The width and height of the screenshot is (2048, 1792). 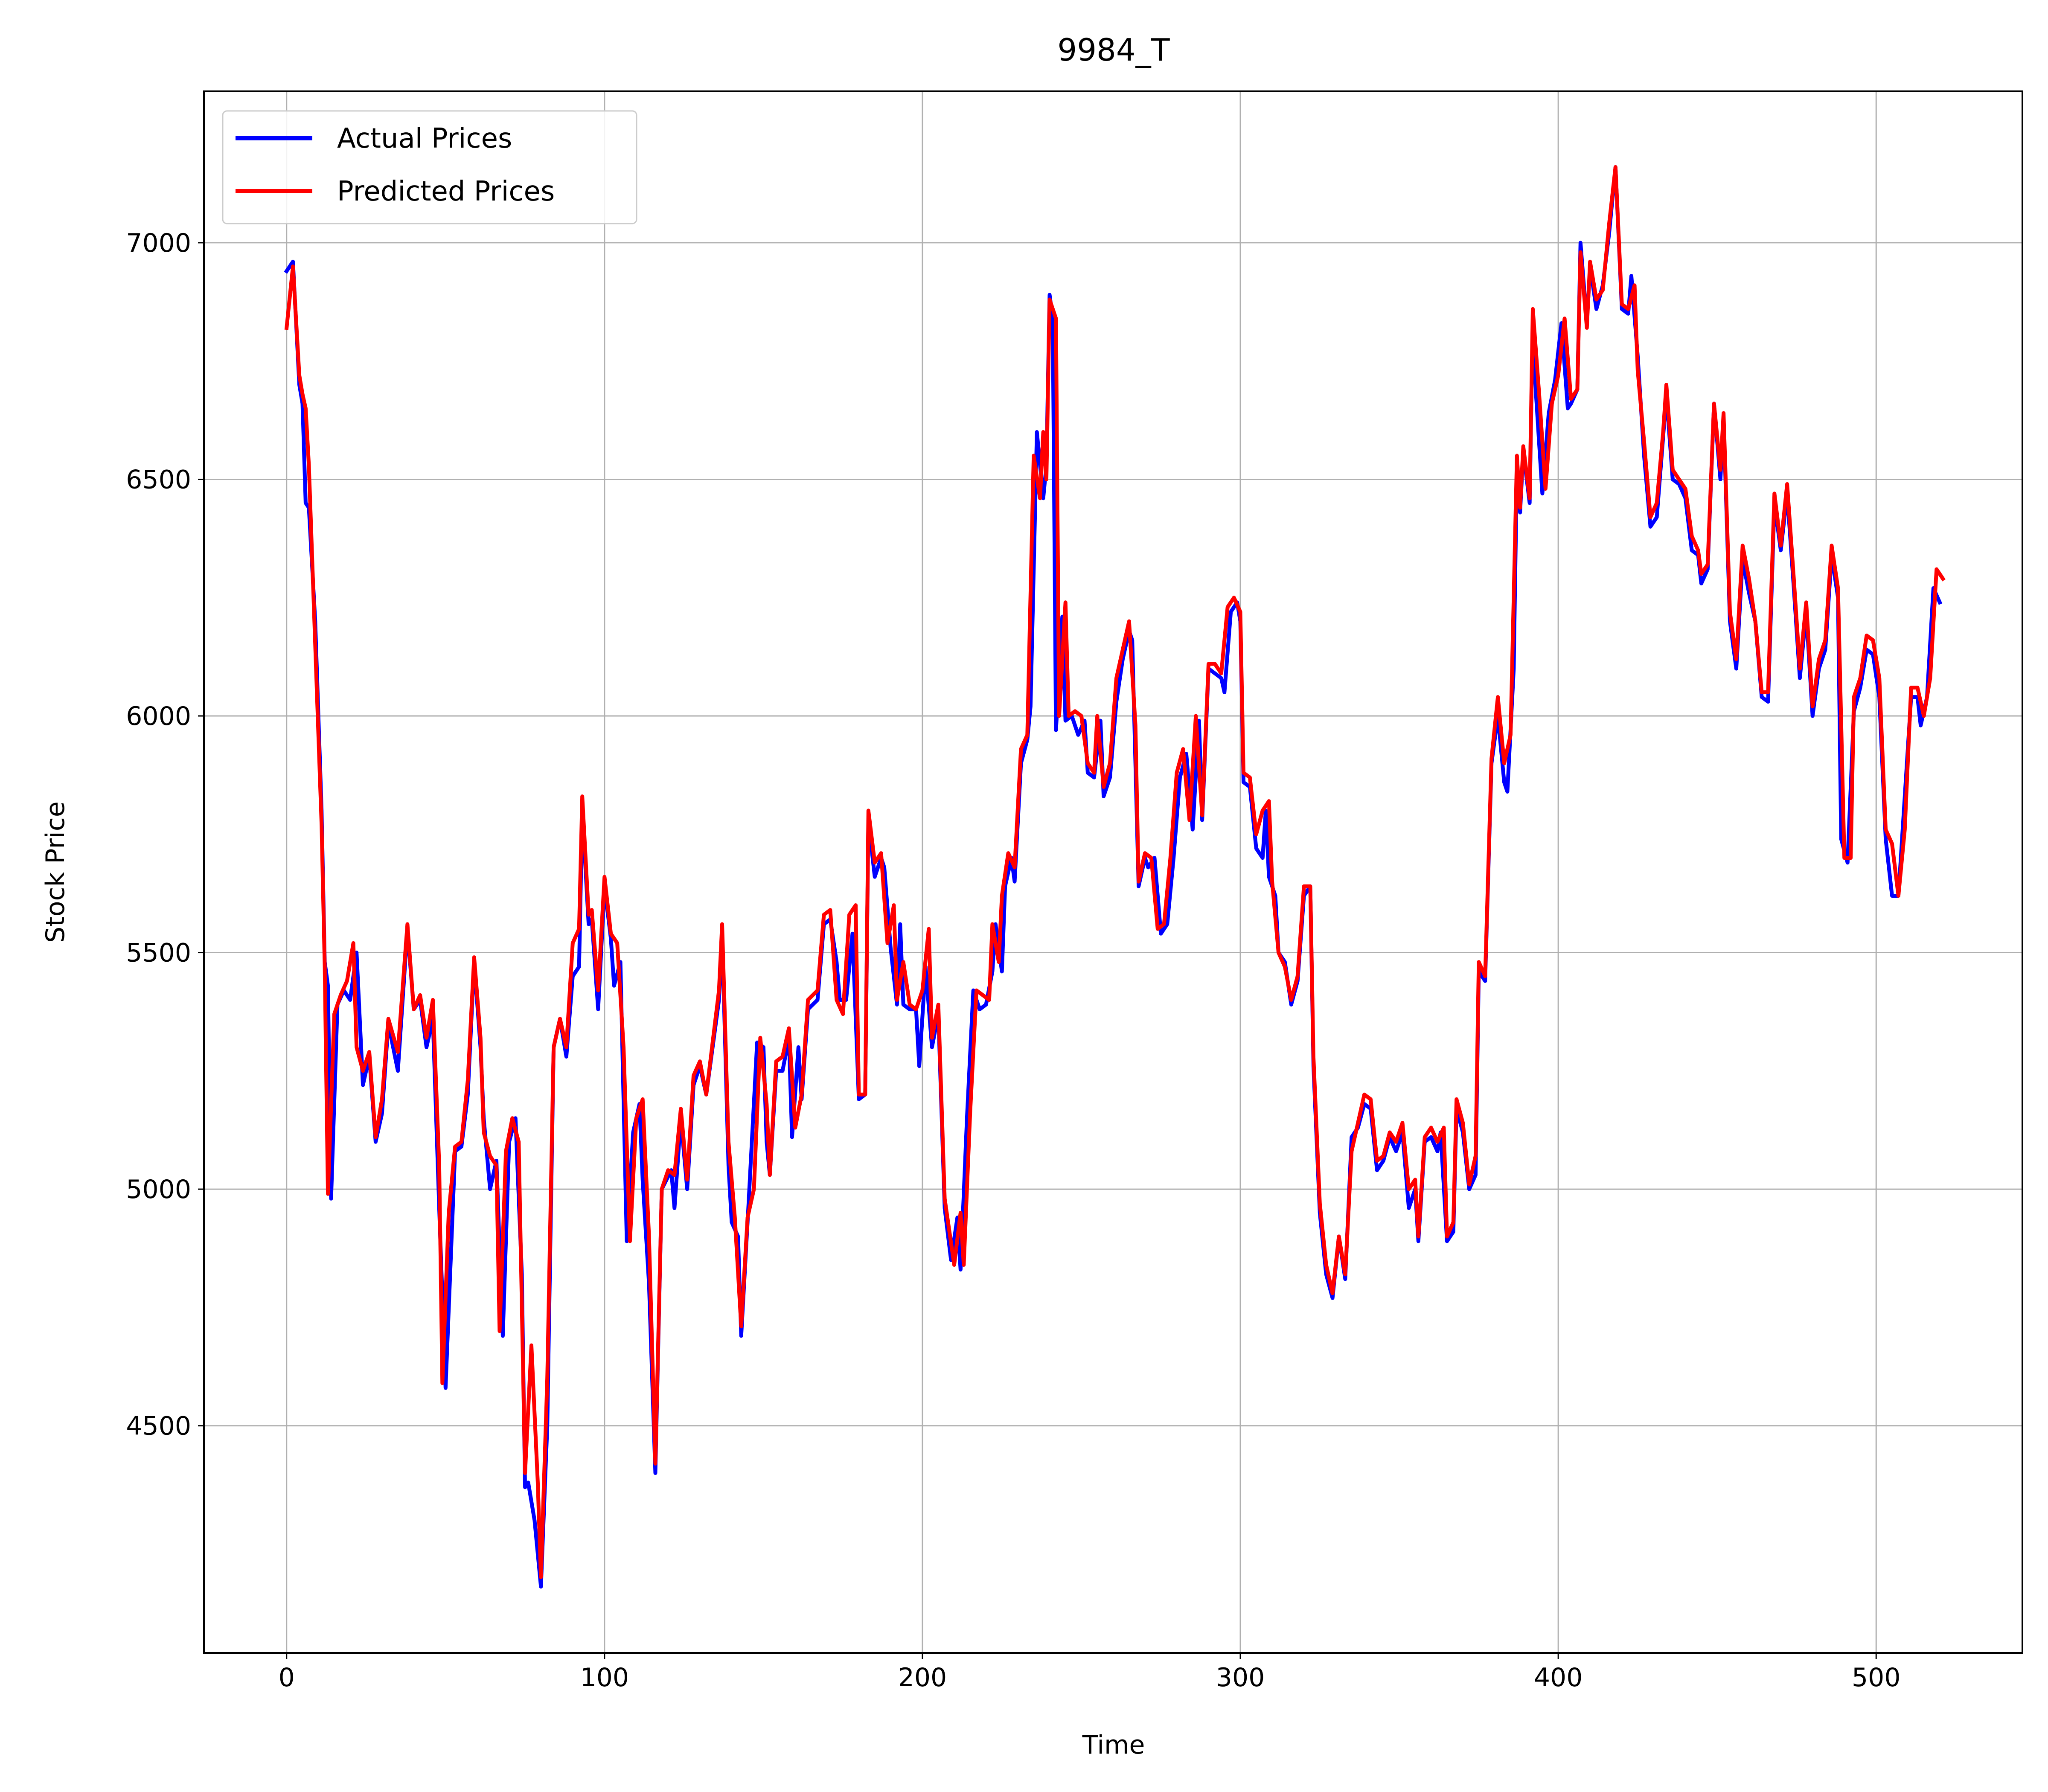 What do you see at coordinates (1240, 1678) in the screenshot?
I see `x-tick-label: 300` at bounding box center [1240, 1678].